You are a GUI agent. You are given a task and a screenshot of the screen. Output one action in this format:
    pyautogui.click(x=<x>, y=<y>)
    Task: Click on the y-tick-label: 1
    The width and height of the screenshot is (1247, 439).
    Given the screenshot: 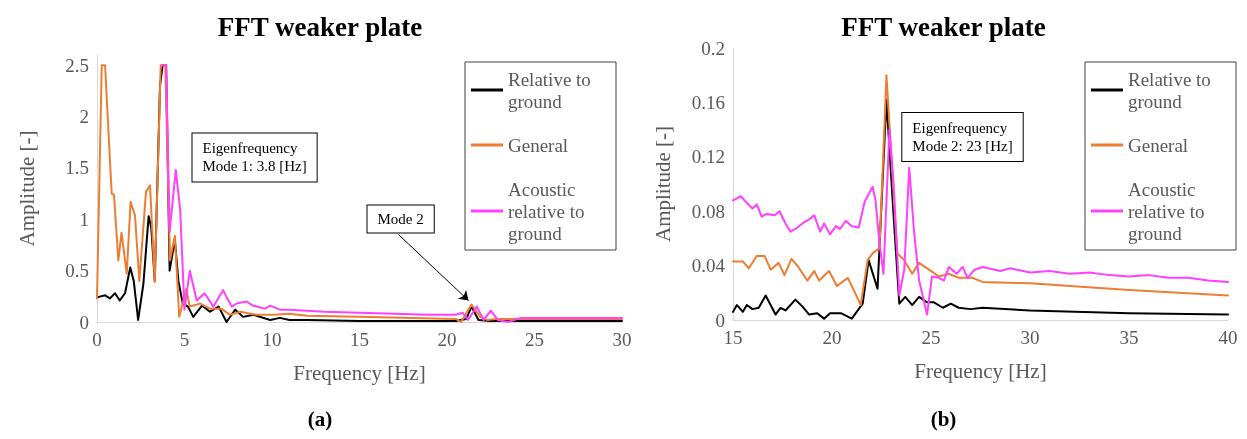 What is the action you would take?
    pyautogui.click(x=84, y=219)
    